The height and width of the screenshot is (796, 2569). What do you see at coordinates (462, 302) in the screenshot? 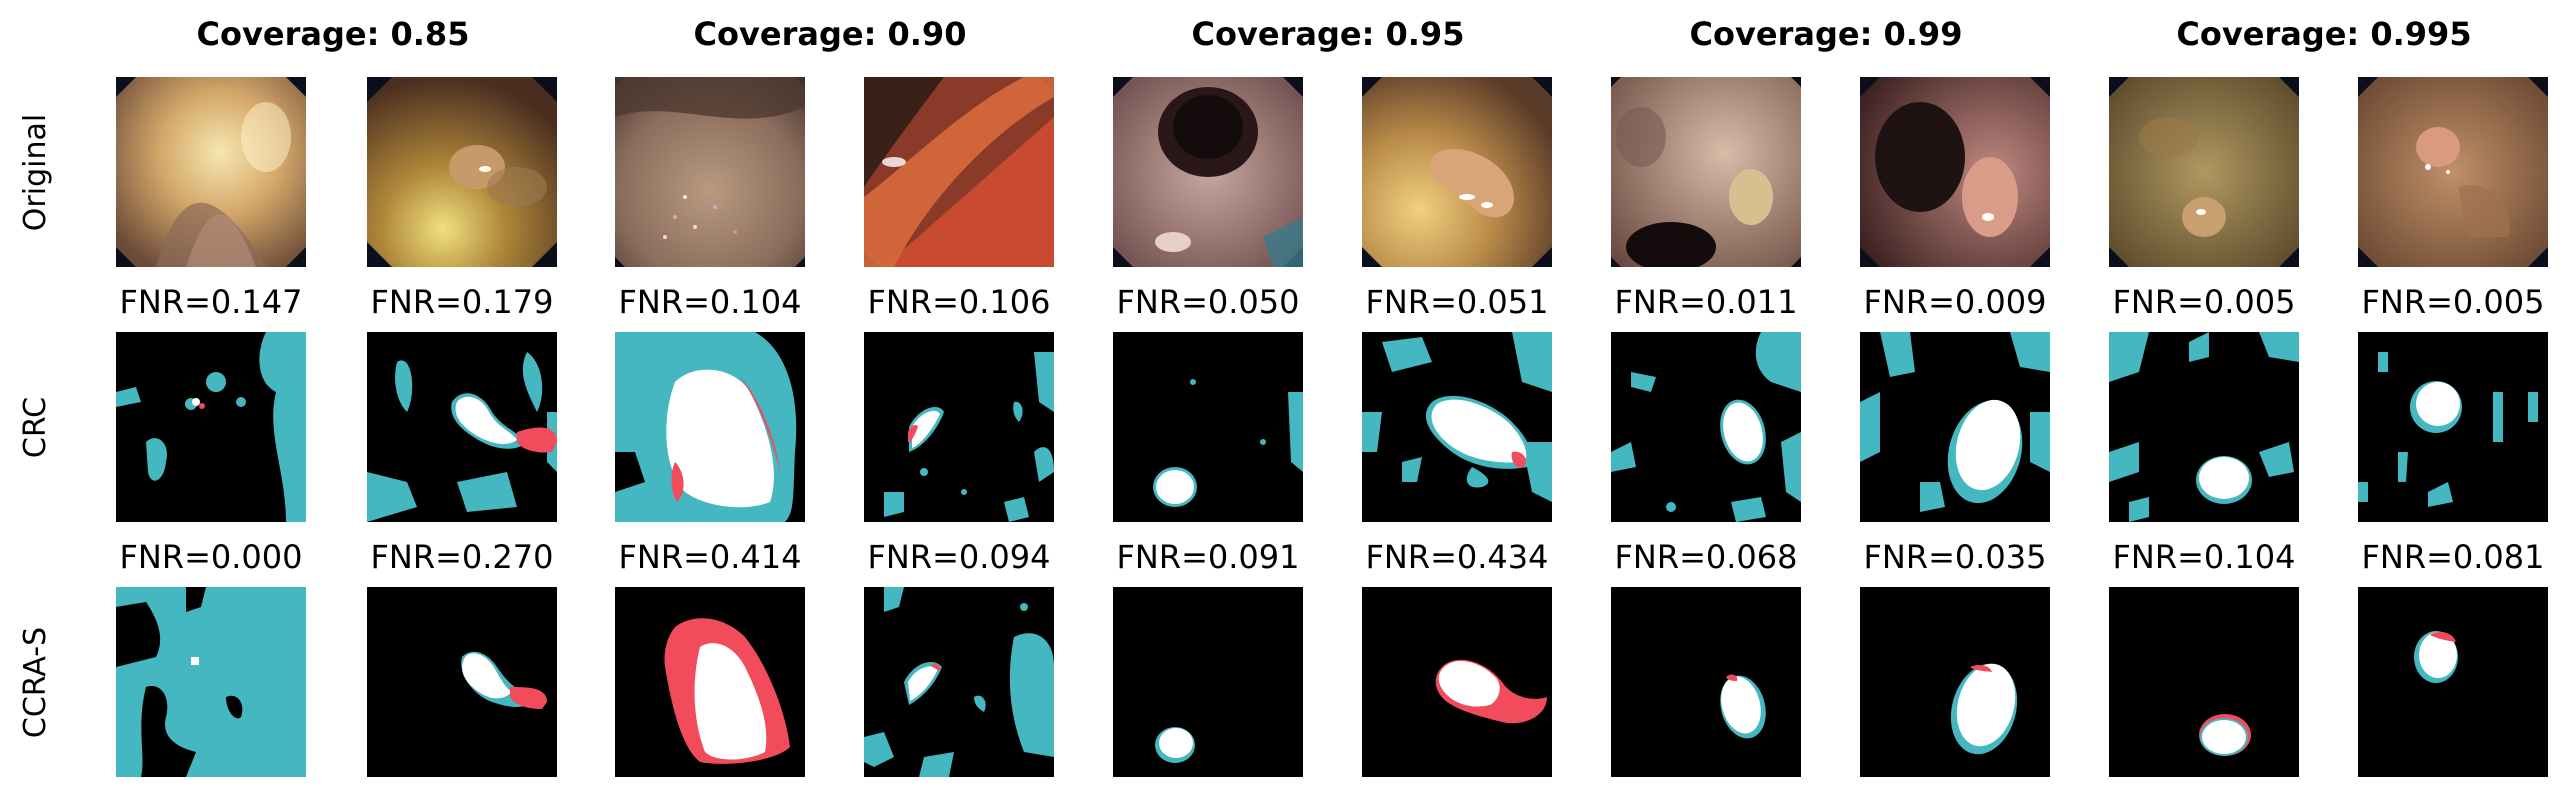
I see `crc-fnr-2: FNR=0.179` at bounding box center [462, 302].